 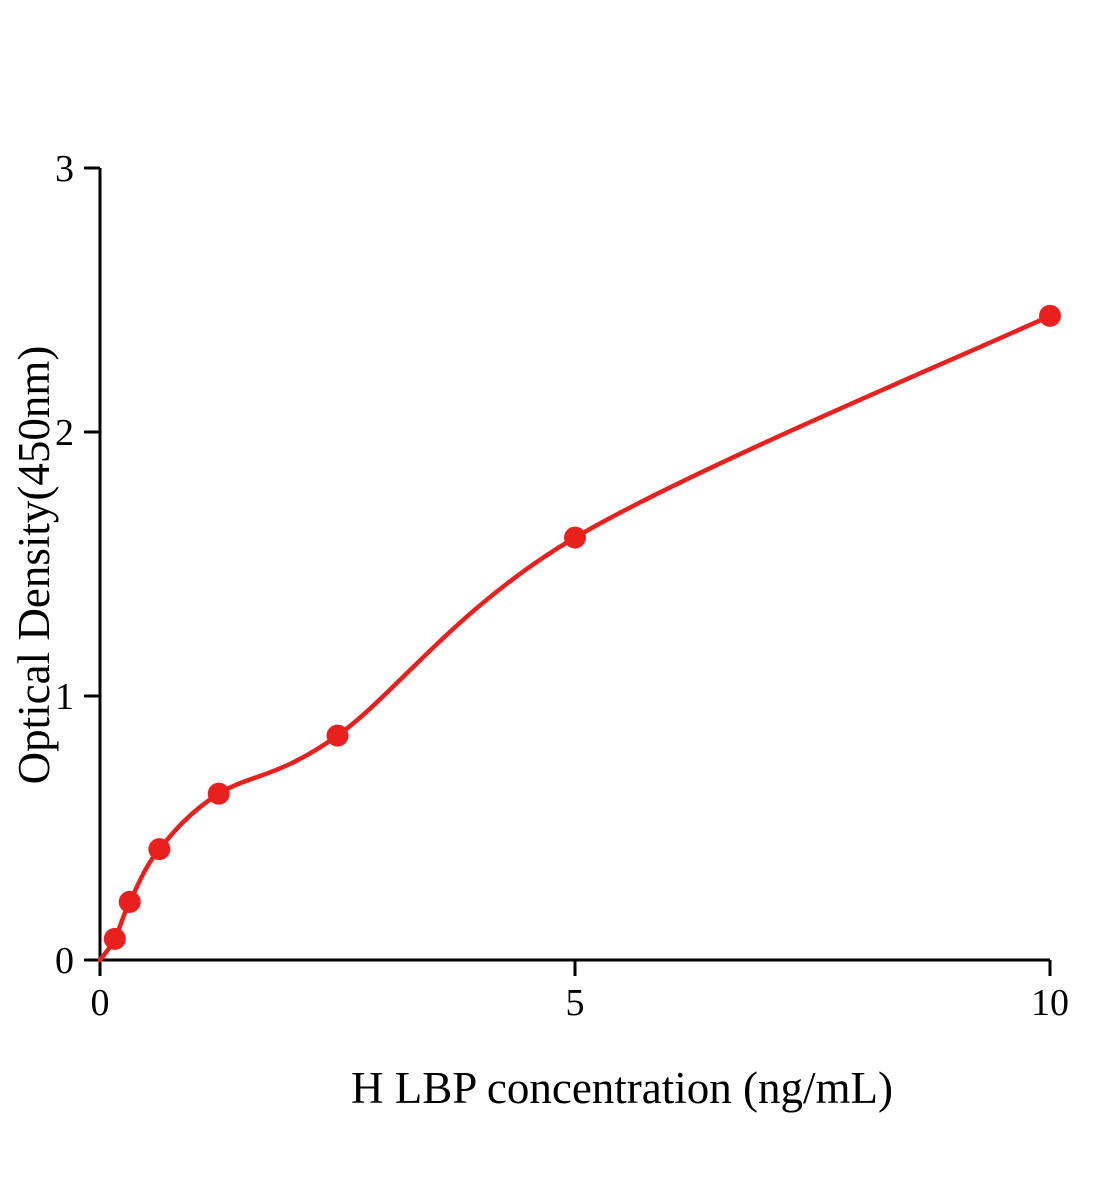 What do you see at coordinates (1050, 1003) in the screenshot?
I see `x-tick-label: 10` at bounding box center [1050, 1003].